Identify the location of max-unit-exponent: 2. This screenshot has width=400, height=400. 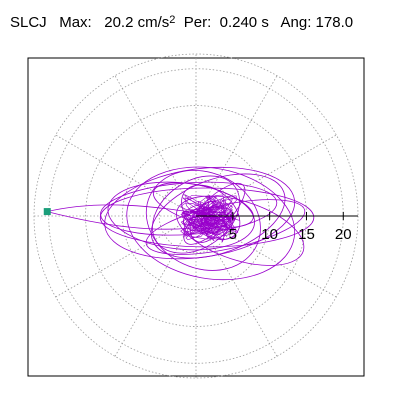
(172, 20).